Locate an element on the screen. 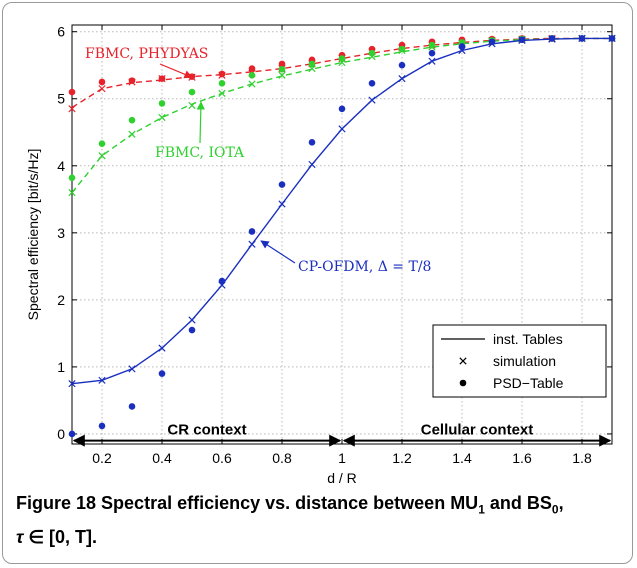 The image size is (637, 568). caption-sub-0: 0 is located at coordinates (555, 509).